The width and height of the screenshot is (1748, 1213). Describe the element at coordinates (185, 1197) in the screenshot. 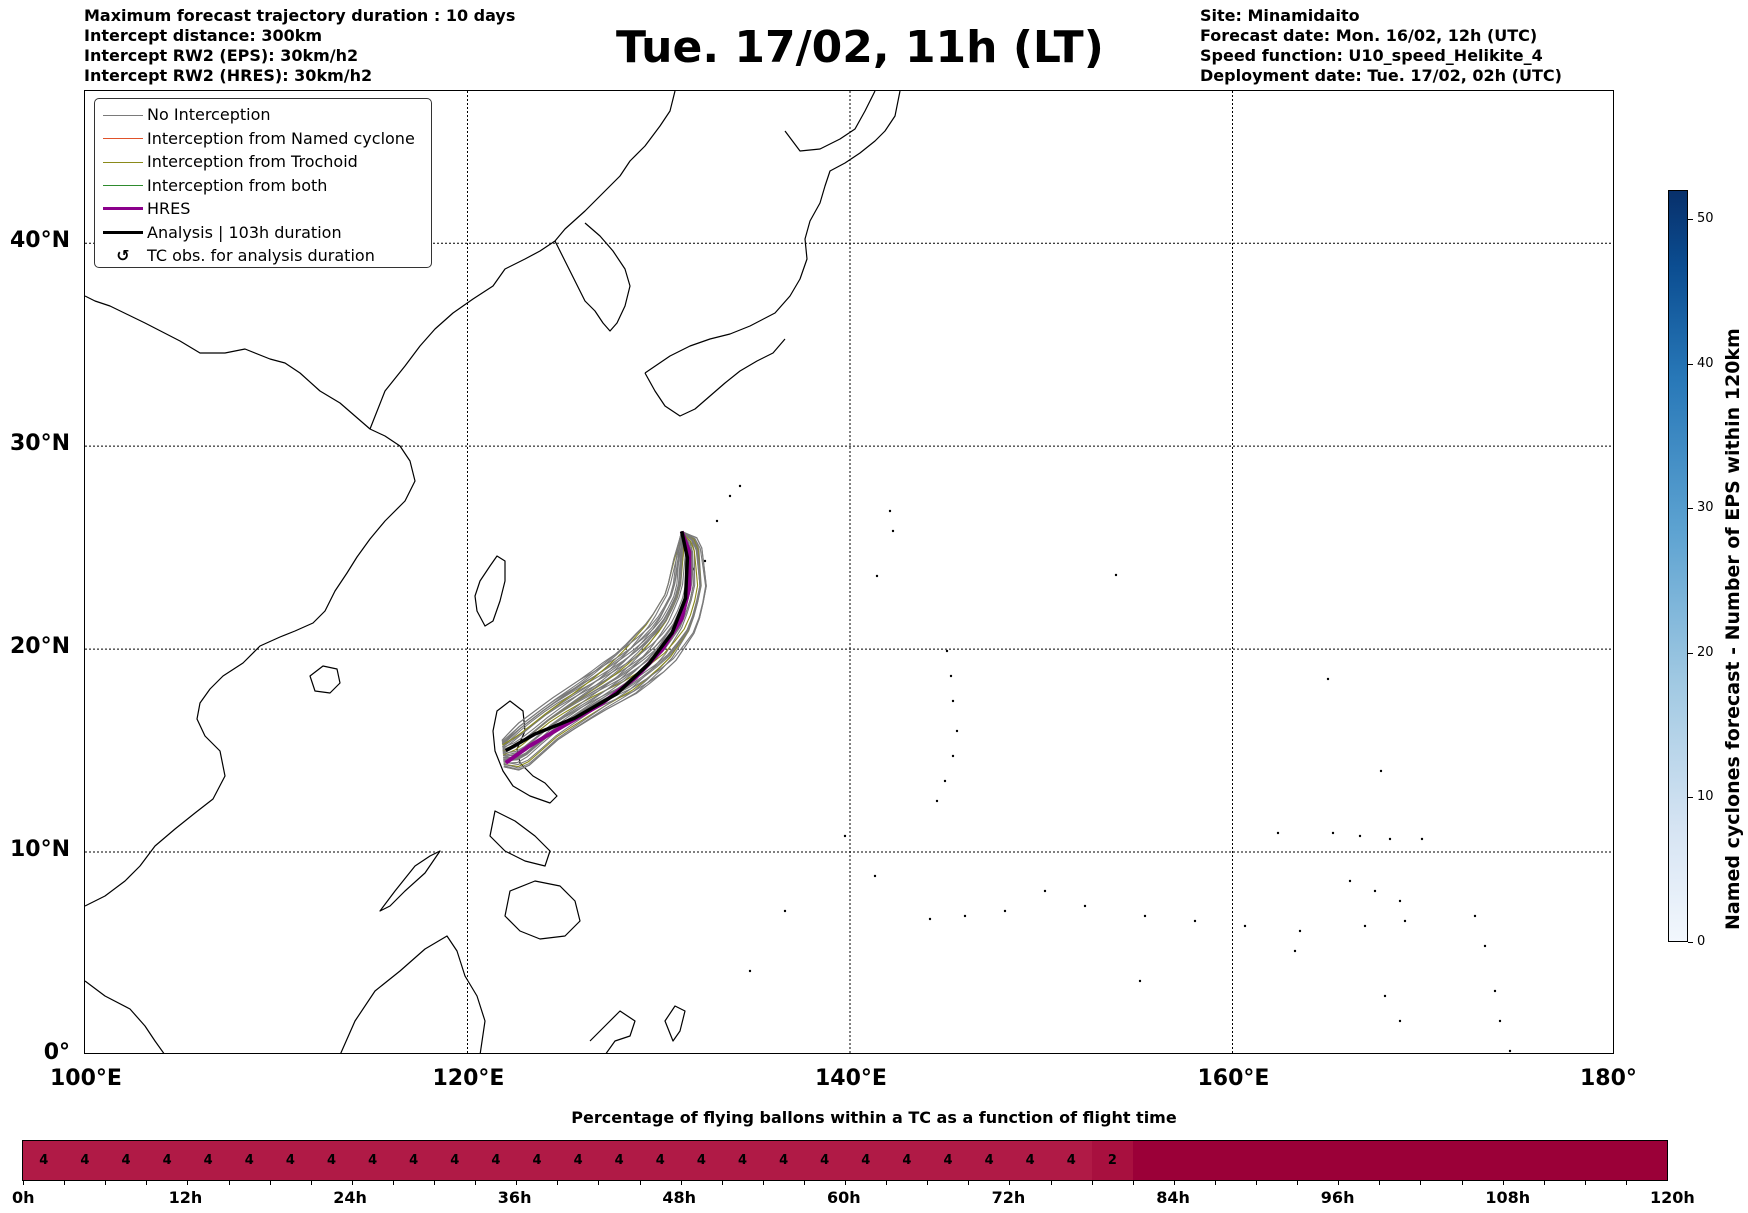

I see `timeline-tick-label: 12h` at that location.